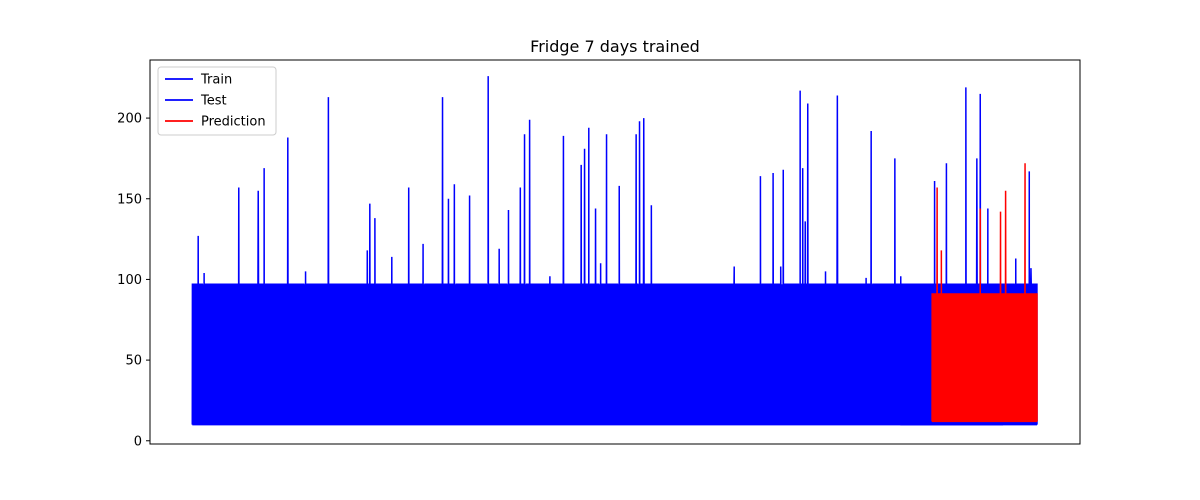 The image size is (1200, 500). I want to click on legend-label-prediction: Prediction, so click(233, 122).